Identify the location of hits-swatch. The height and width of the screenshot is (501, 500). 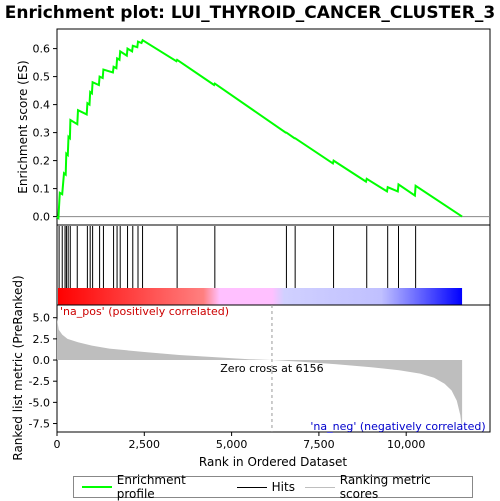
(251, 487).